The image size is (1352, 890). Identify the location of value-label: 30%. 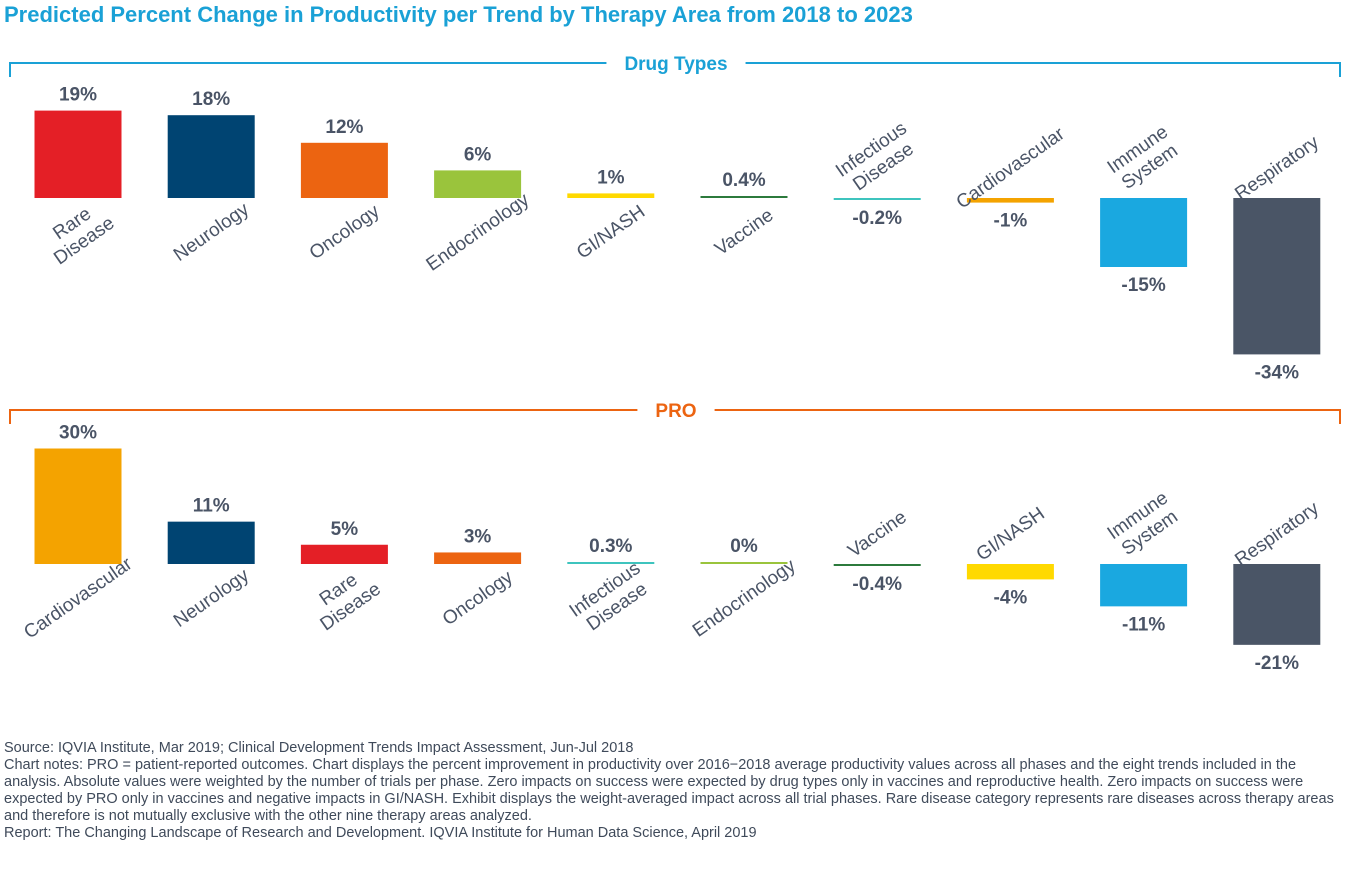
(78, 433).